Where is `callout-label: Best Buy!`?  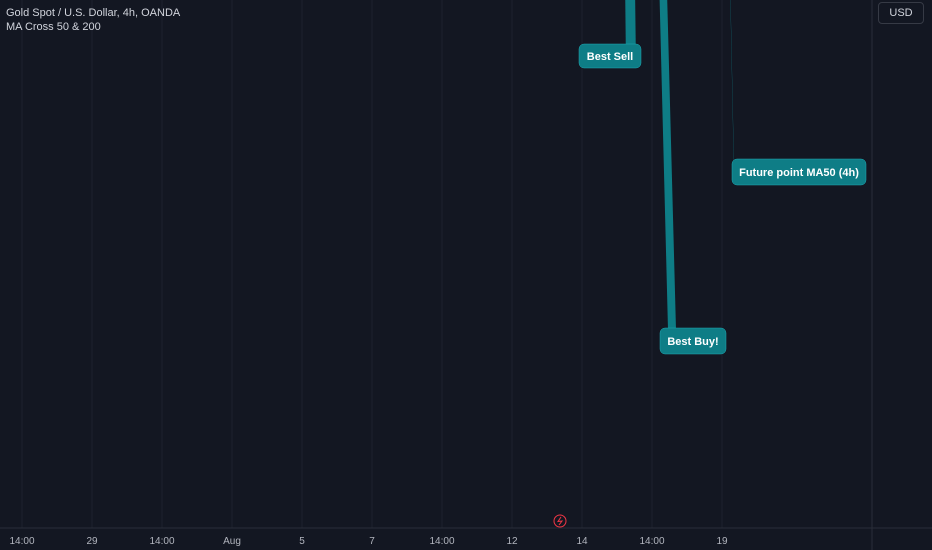
callout-label: Best Buy! is located at coordinates (692, 342).